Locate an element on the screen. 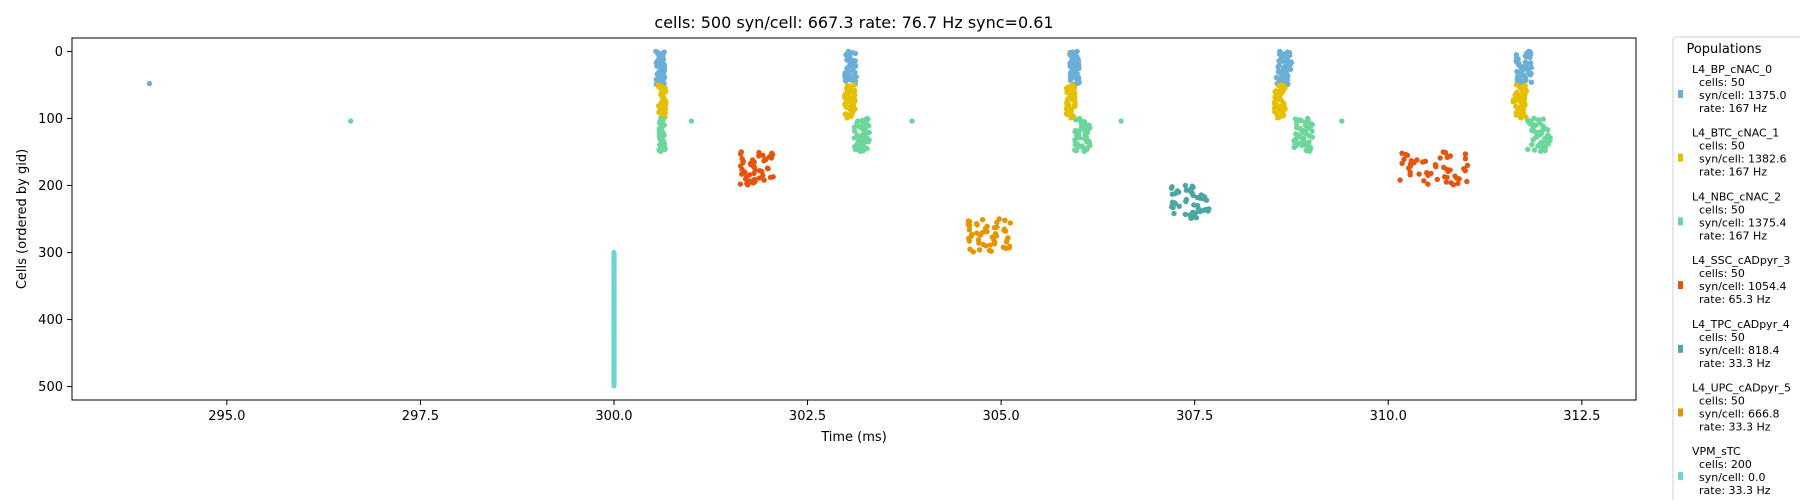 The height and width of the screenshot is (504, 1800). x-tick-label: 295.0 is located at coordinates (226, 416).